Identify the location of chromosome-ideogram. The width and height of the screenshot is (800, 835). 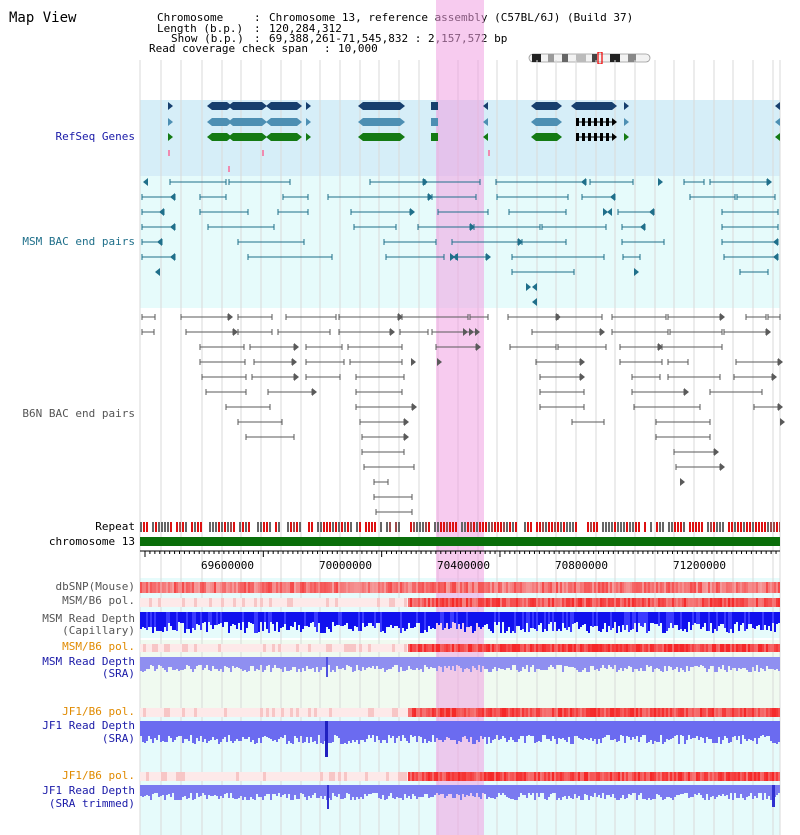
(590, 58).